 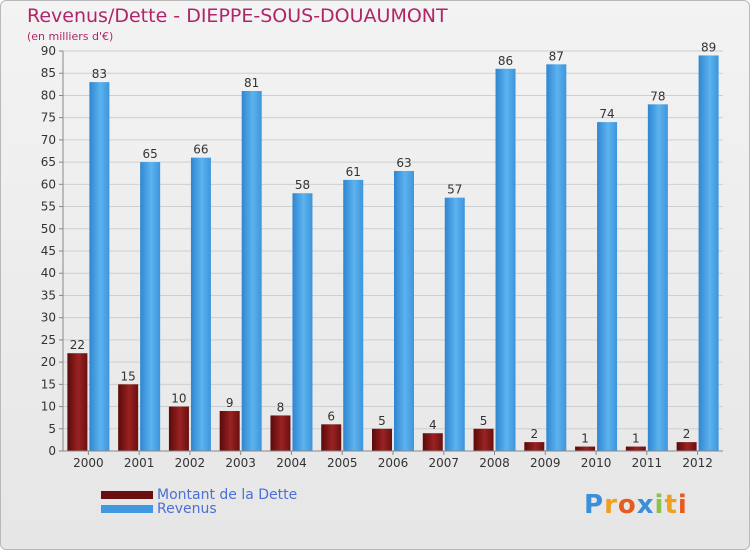 I want to click on y-tick-label: 80, so click(x=48, y=95).